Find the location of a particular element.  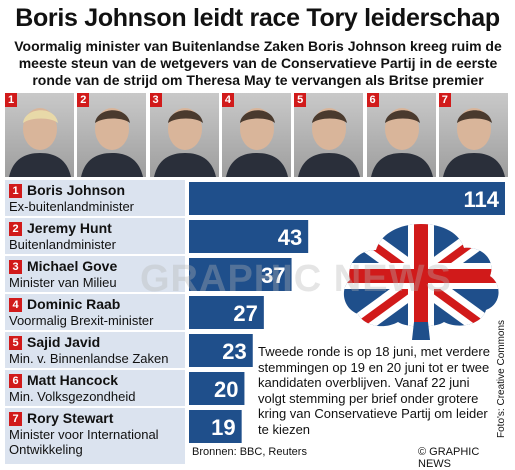

candidate-row: 5 Sajid Javid Min. v. Binnenlandse Zaken is located at coordinates (95, 350).